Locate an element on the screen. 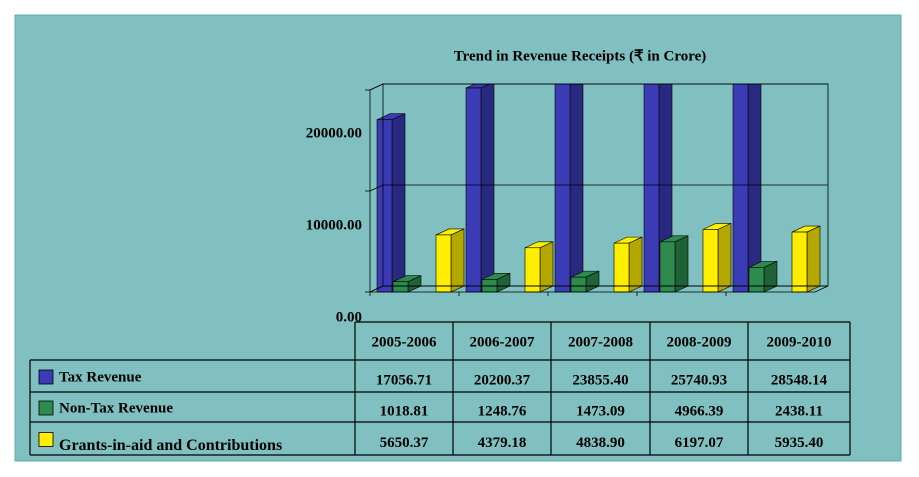 The width and height of the screenshot is (919, 477). legend-label: Non-Tax Revenue is located at coordinates (116, 408).